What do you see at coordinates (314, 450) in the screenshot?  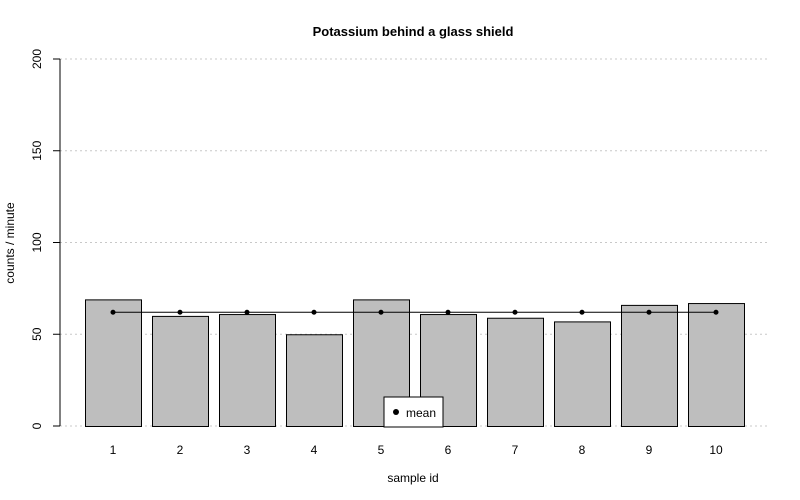 I see `x-tick-label: 4` at bounding box center [314, 450].